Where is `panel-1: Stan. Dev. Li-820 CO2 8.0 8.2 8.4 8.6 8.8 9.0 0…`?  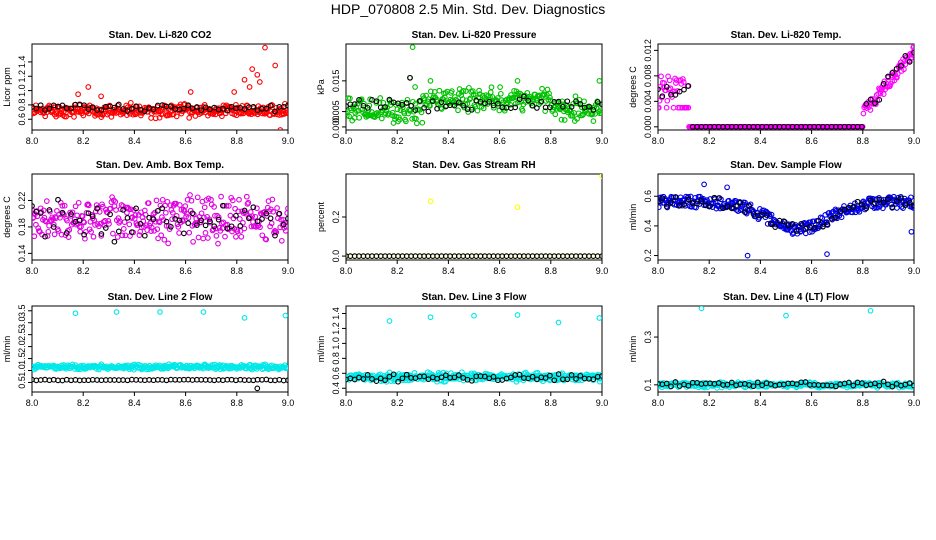 panel-1: Stan. Dev. Li-820 CO2 8.0 8.2 8.4 8.6 8.8 9.0 0… is located at coordinates (148, 88).